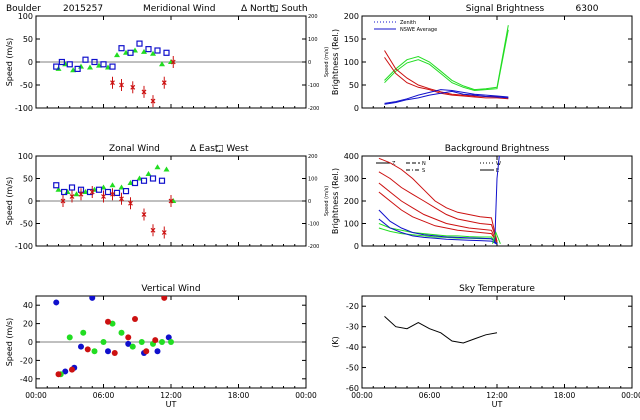 This screenshot has height=420, width=640. I want to click on y-tick-label: -50, so click(352, 368).